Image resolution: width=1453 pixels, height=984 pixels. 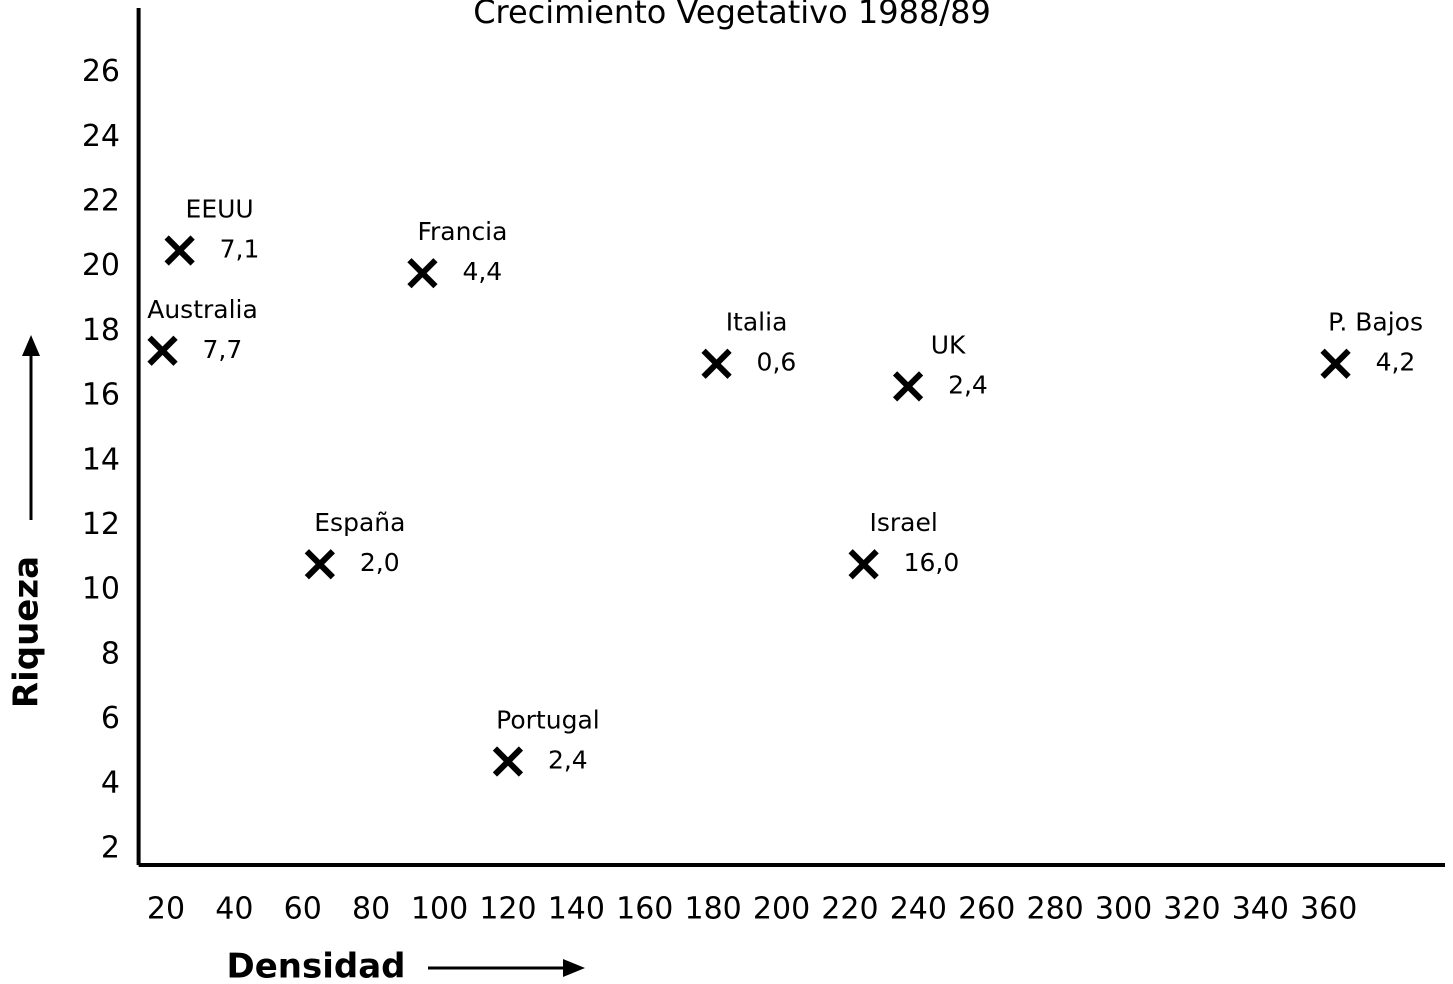 I want to click on growth-label: 4,4, so click(x=482, y=271).